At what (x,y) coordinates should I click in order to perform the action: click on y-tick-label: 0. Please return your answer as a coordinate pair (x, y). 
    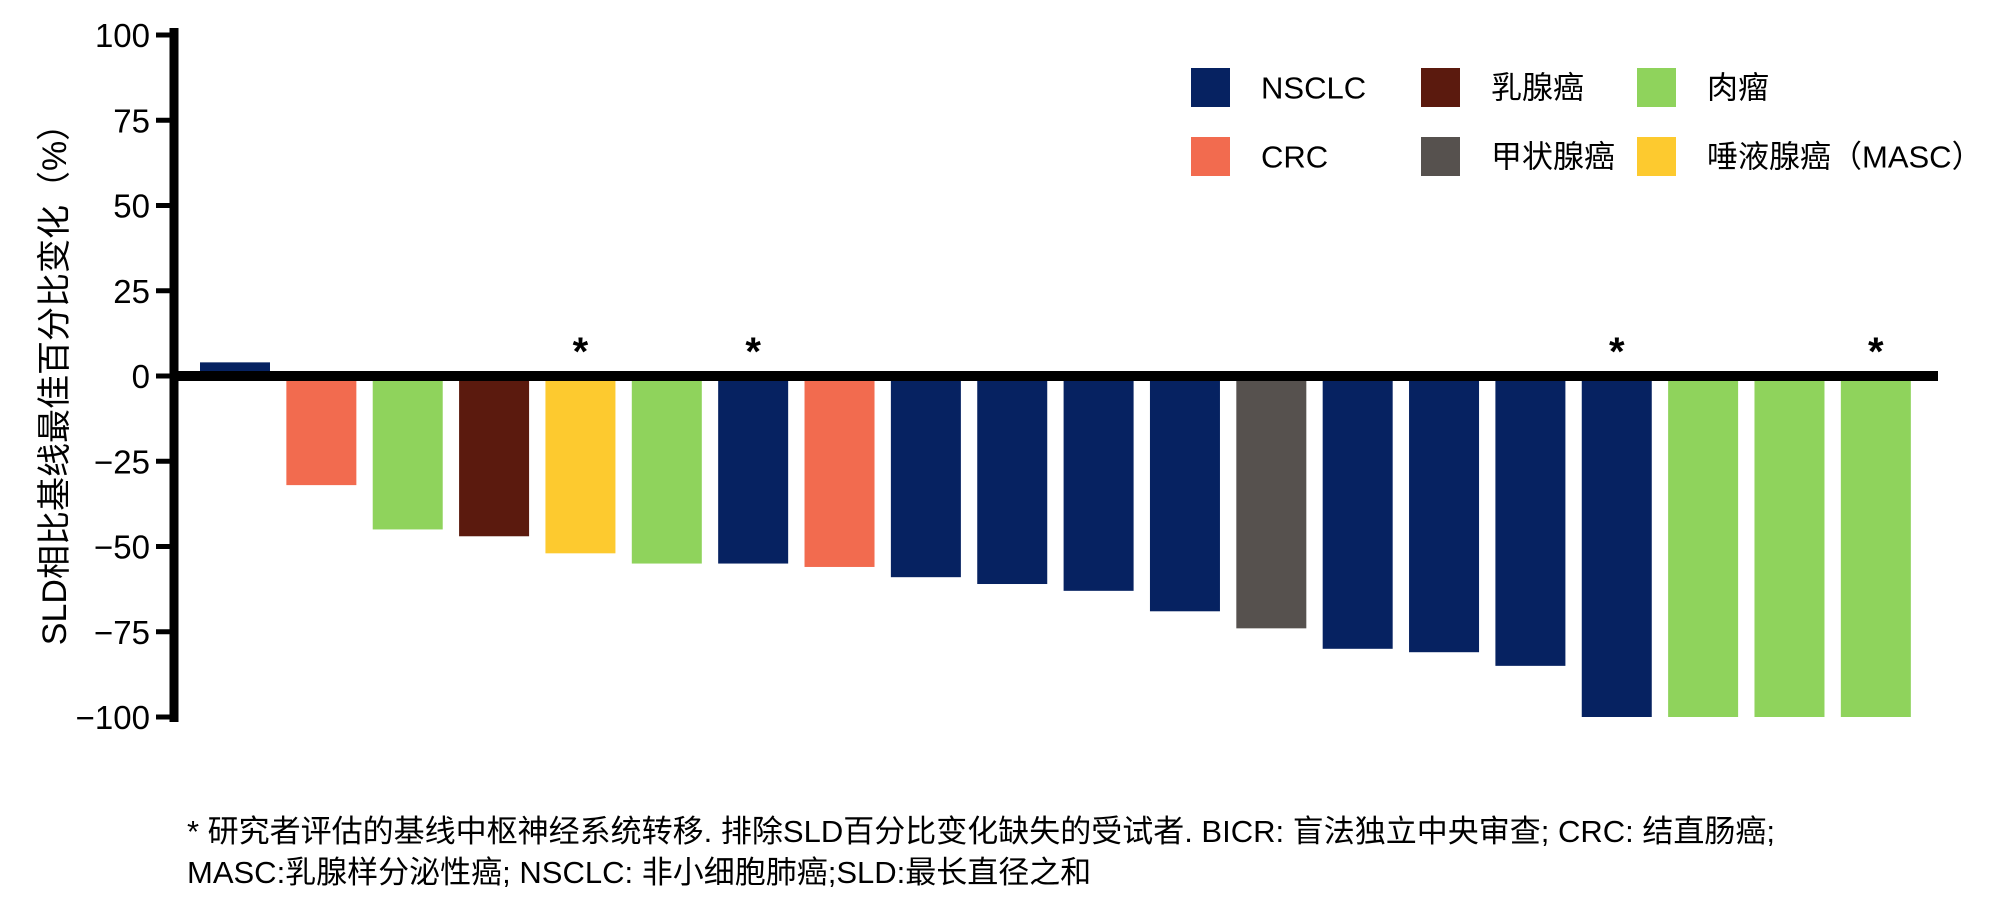
    Looking at the image, I should click on (141, 376).